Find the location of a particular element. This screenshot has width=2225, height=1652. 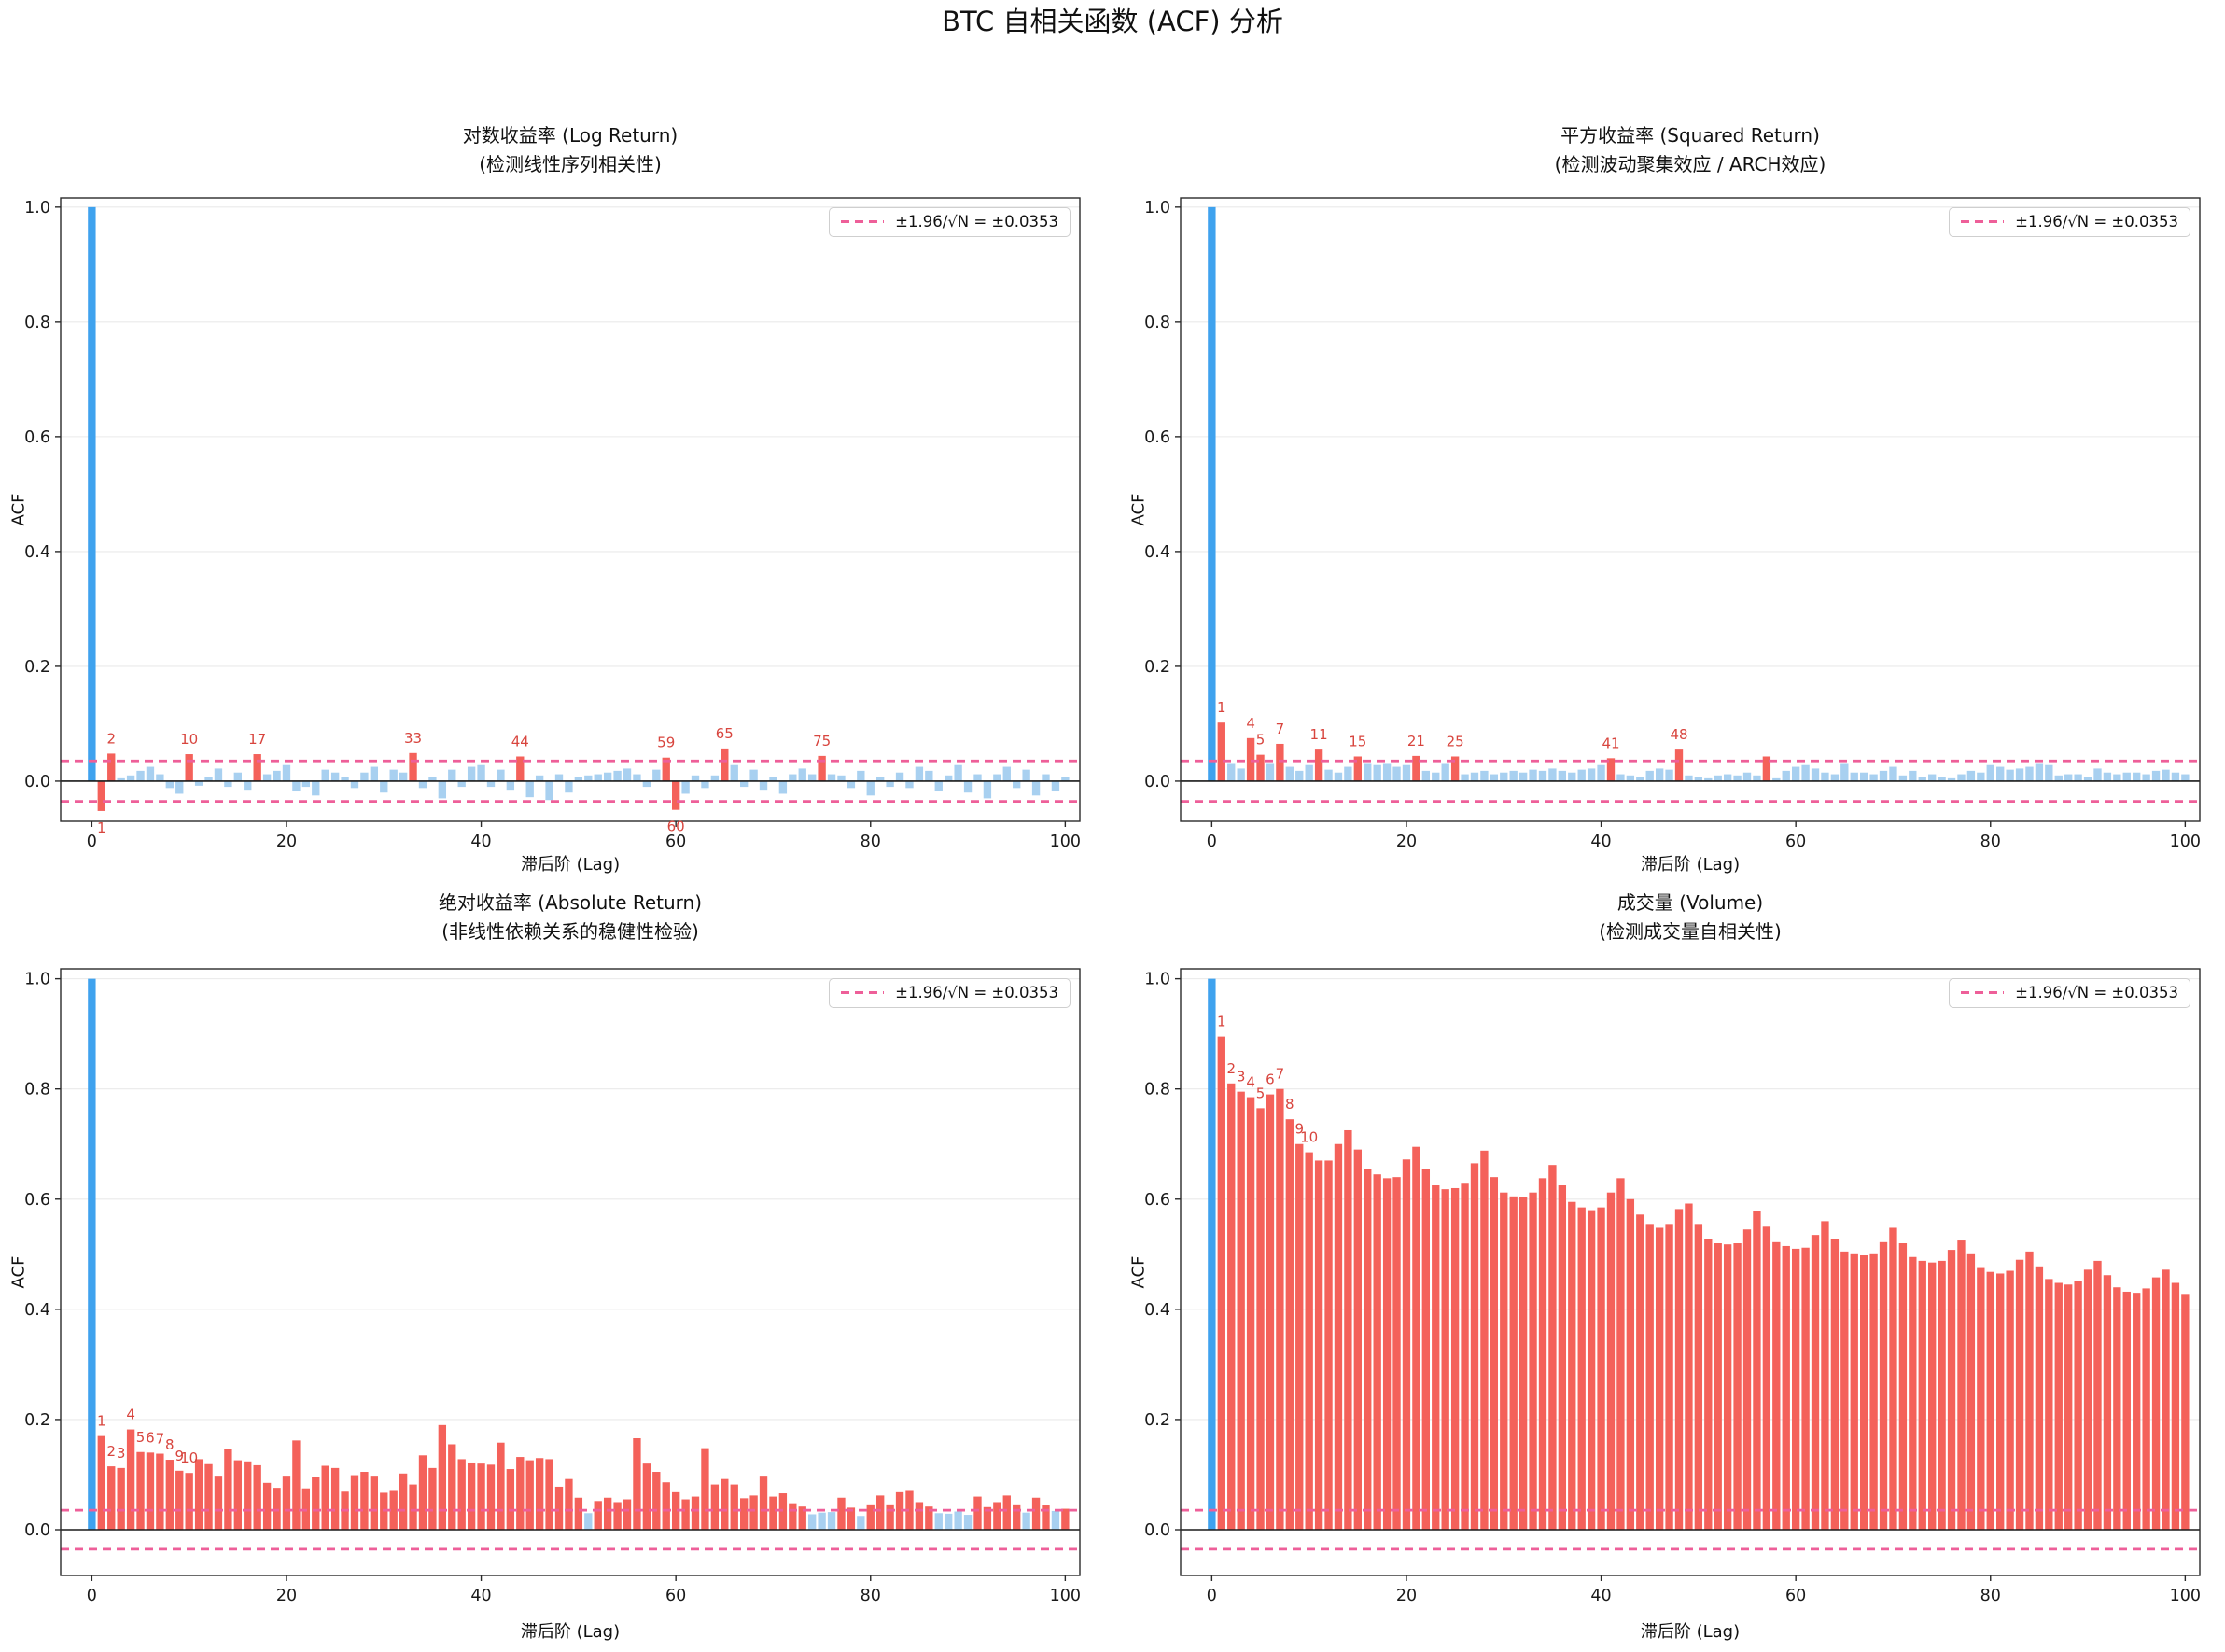

y-tick-label: 0.4 is located at coordinates (37, 552).